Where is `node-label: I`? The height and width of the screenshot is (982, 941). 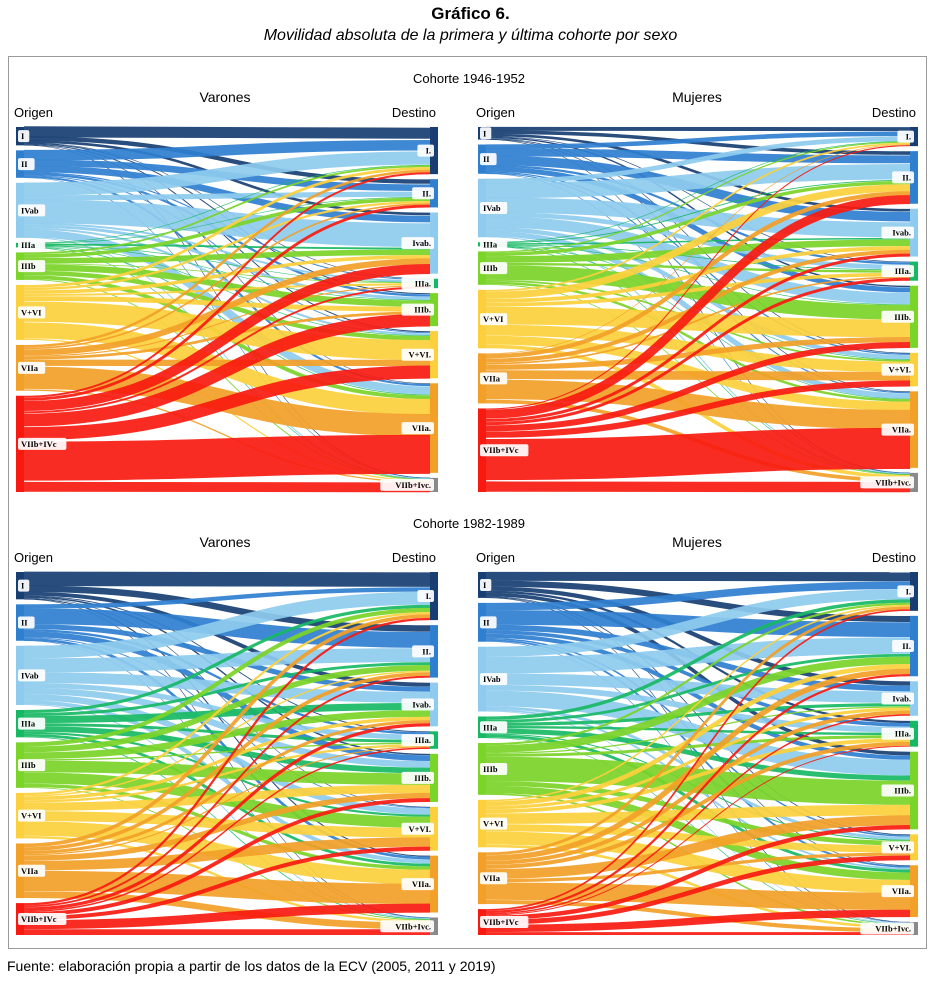 node-label: I is located at coordinates (486, 133).